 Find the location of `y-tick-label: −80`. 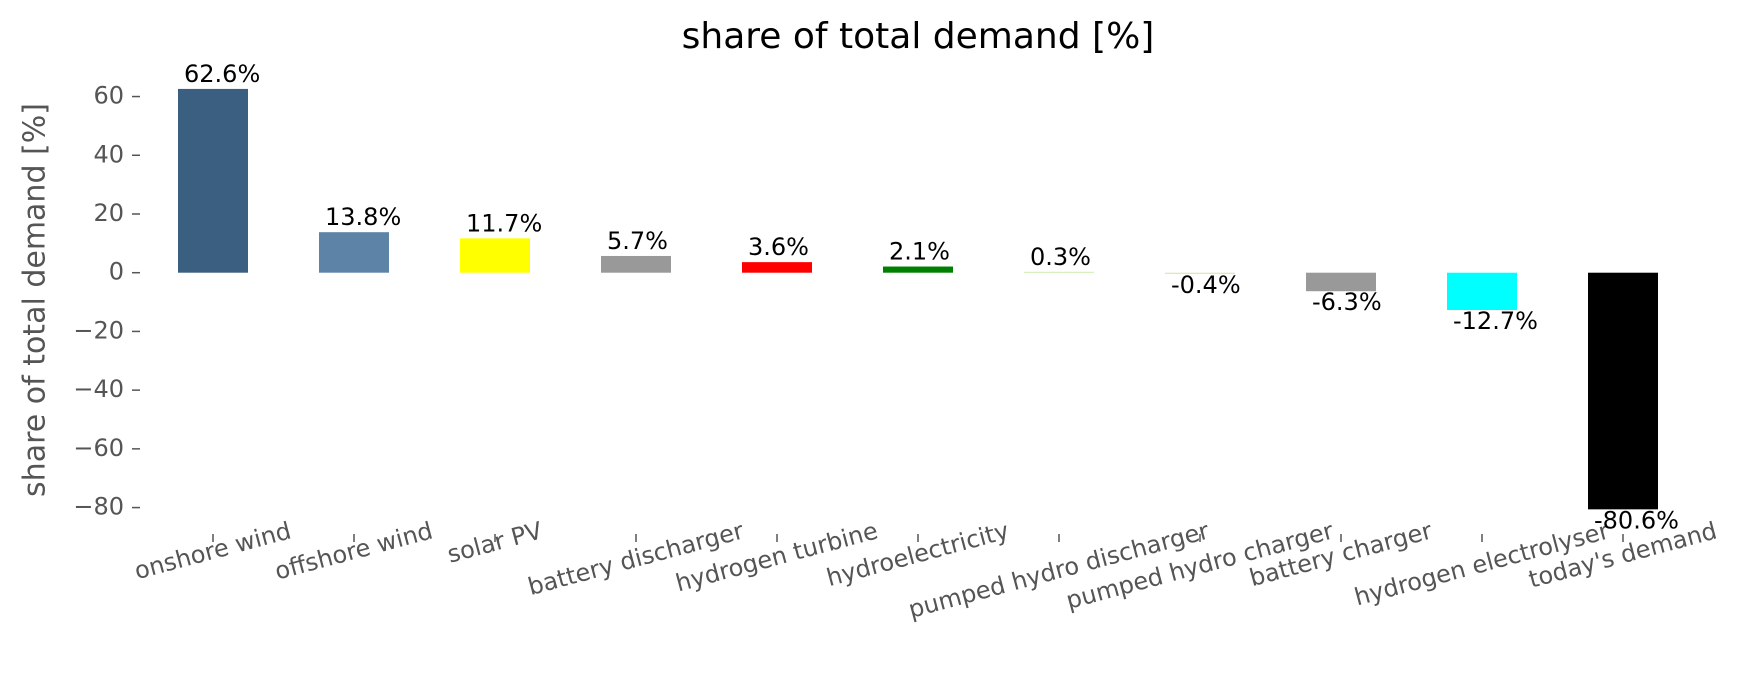

y-tick-label: −80 is located at coordinates (98, 507).